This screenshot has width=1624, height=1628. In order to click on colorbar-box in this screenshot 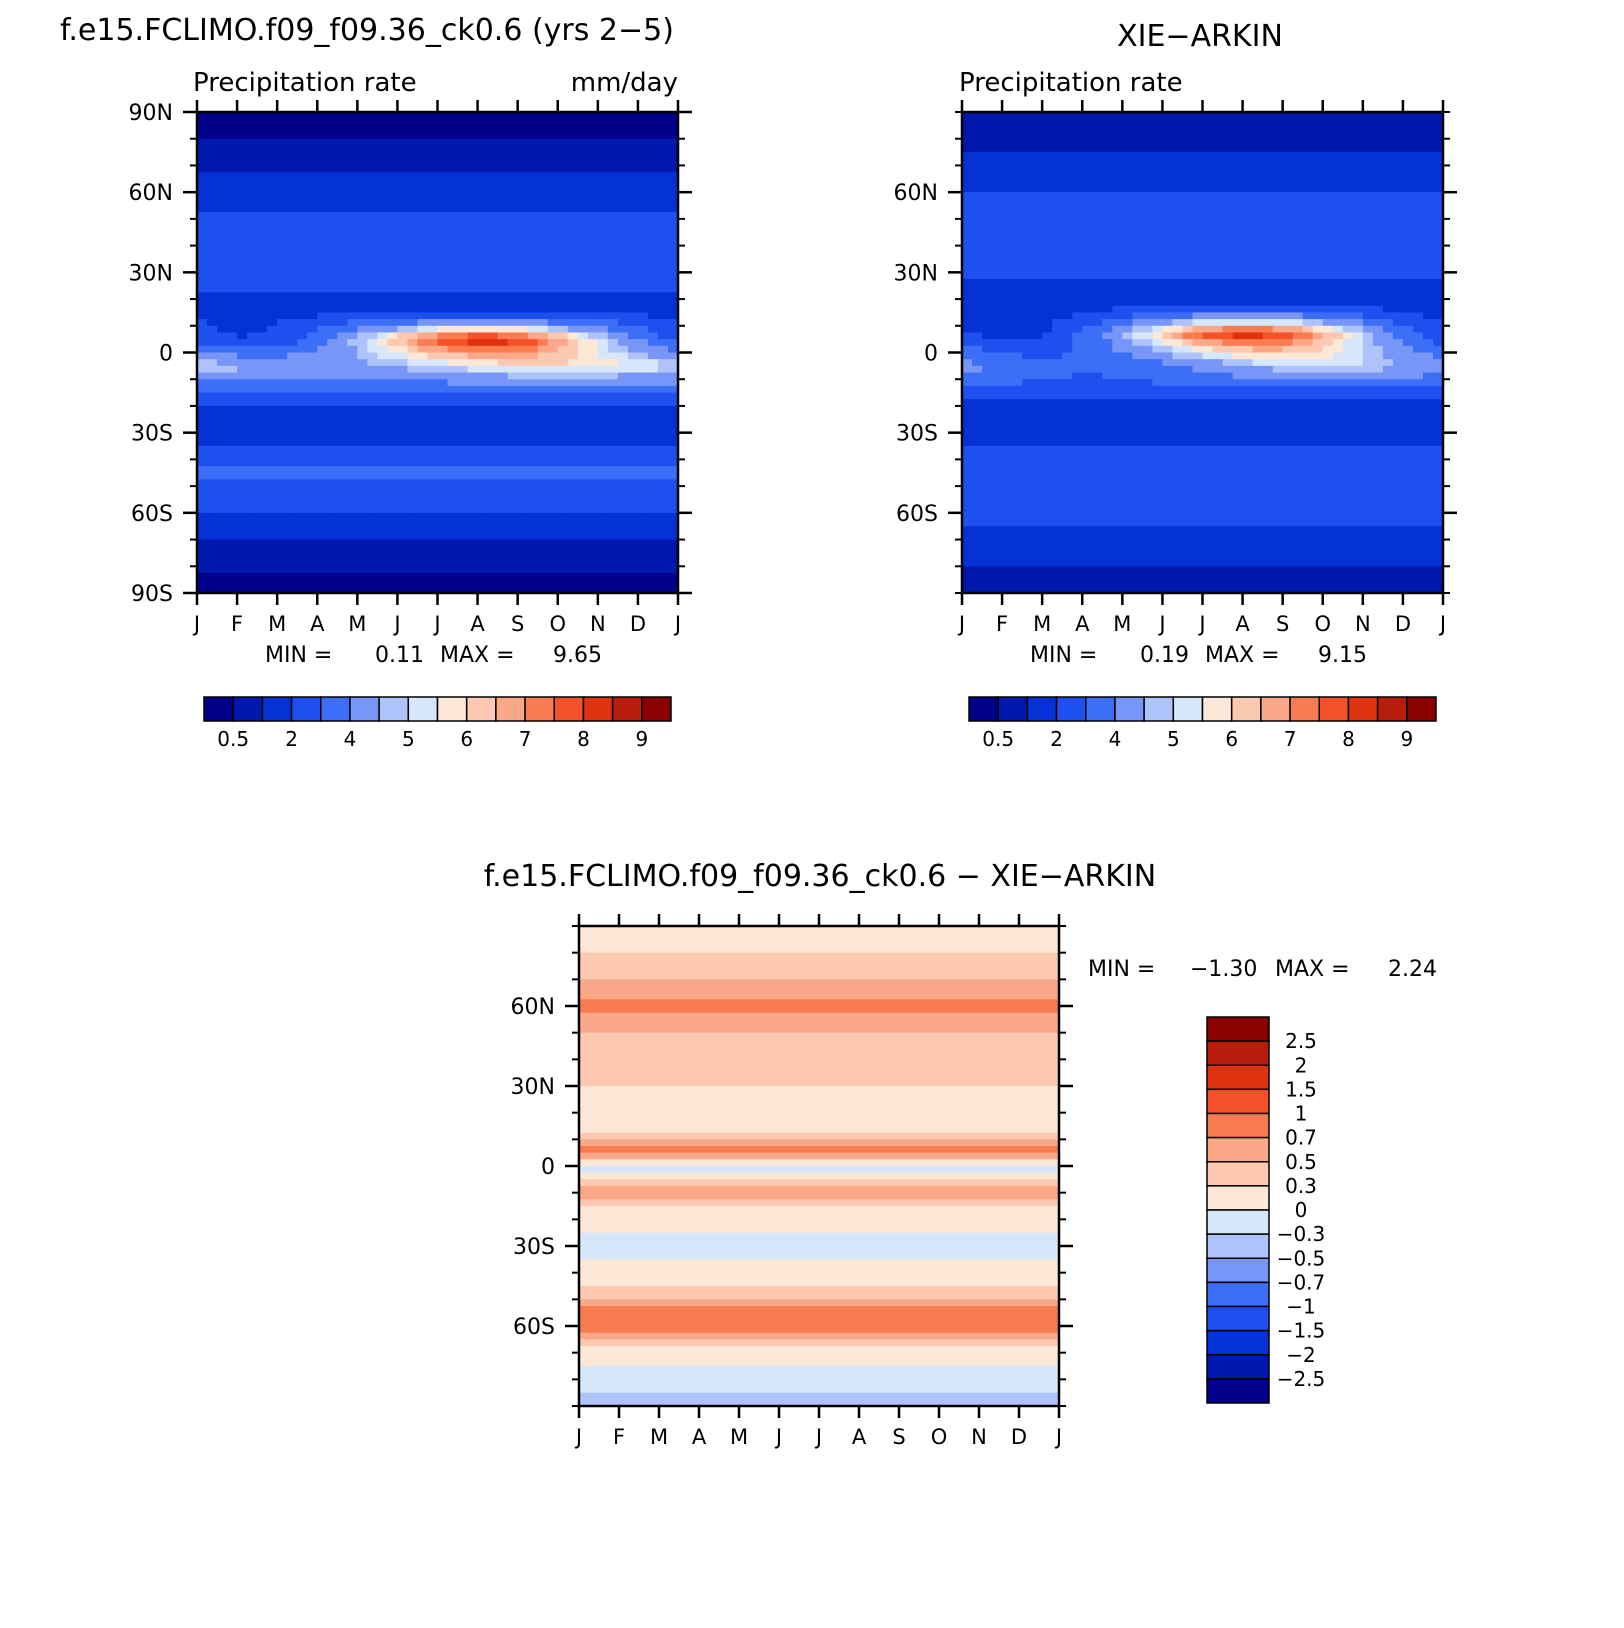, I will do `click(452, 709)`.